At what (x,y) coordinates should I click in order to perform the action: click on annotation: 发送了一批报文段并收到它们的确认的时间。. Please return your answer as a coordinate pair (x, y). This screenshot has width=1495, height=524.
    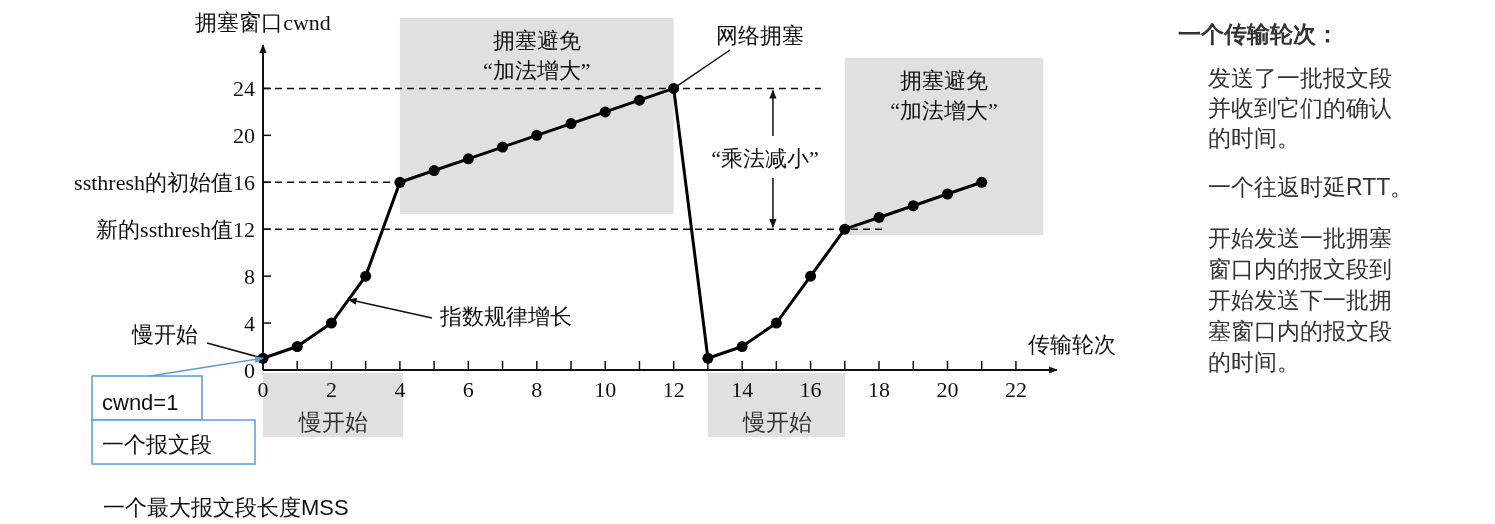
    Looking at the image, I should click on (1300, 108).